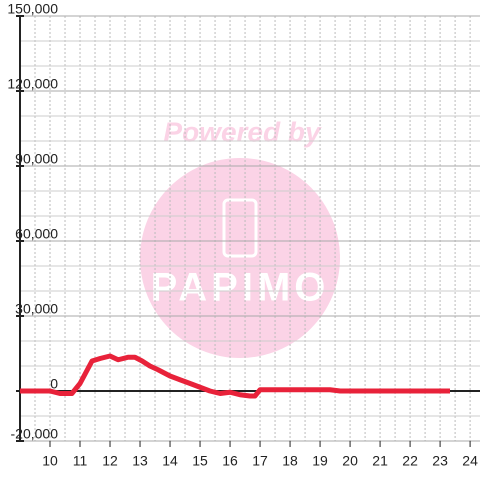  What do you see at coordinates (240, 288) in the screenshot?
I see `watermark-brand: PAPIMO` at bounding box center [240, 288].